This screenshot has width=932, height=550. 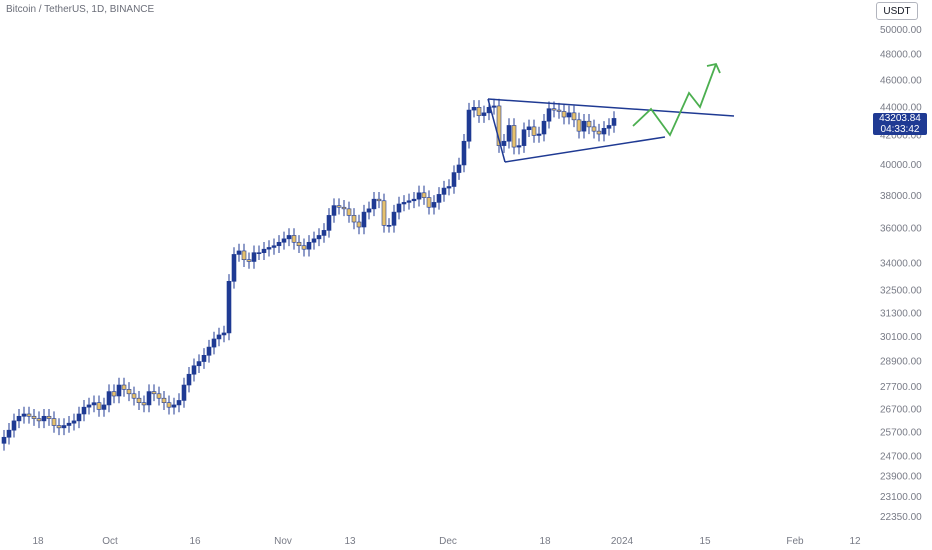 I want to click on y-tick-label: 42000.00, so click(x=901, y=135).